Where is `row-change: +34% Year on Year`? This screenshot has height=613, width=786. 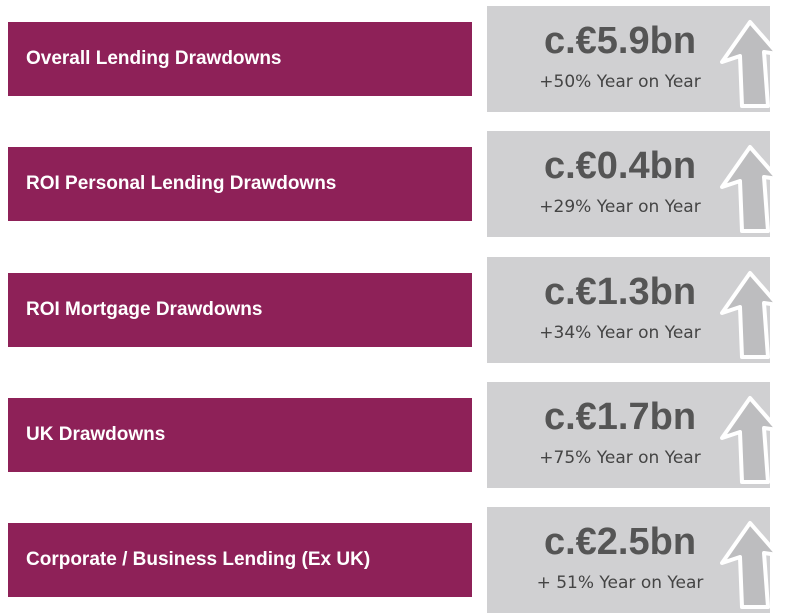
row-change: +34% Year on Year is located at coordinates (620, 332).